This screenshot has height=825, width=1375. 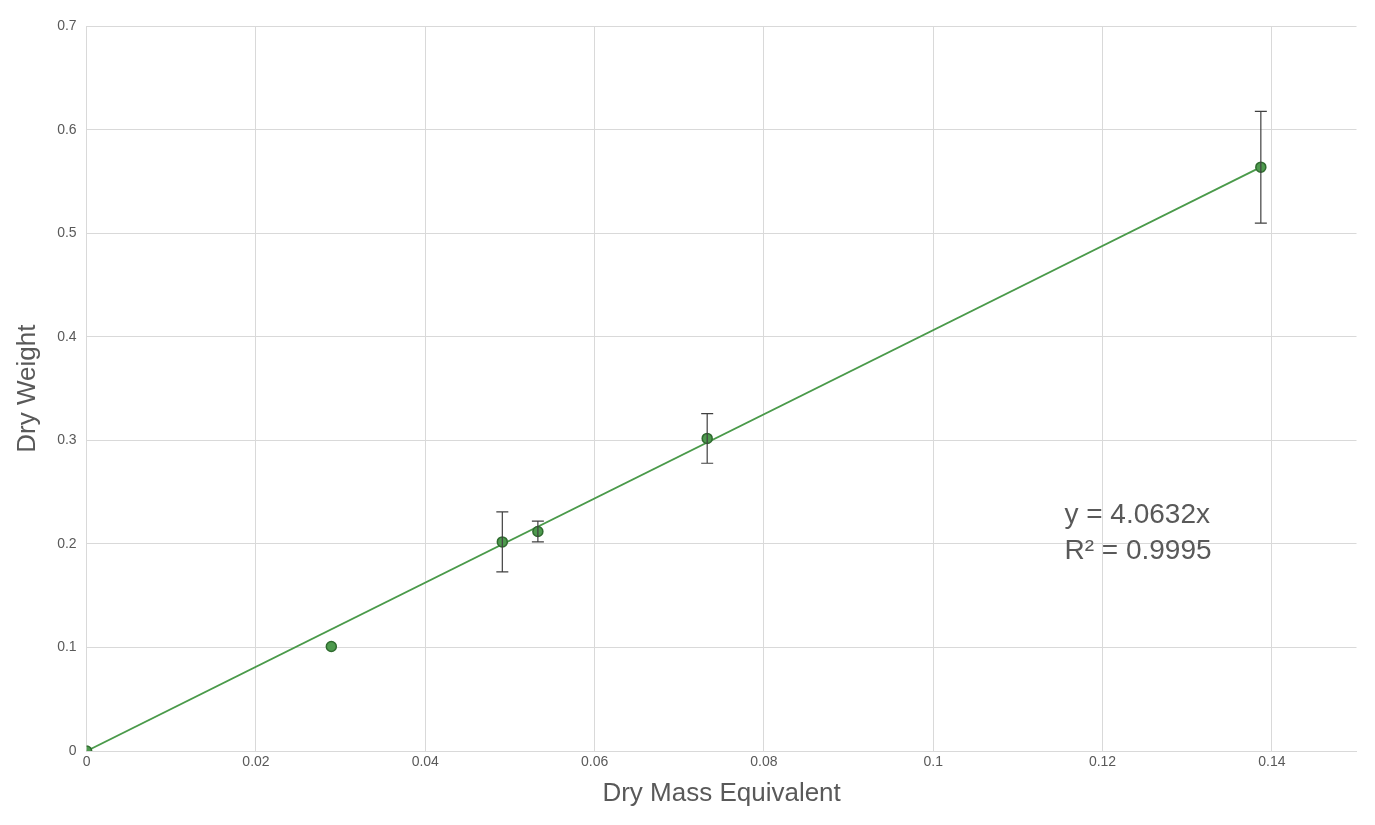 I want to click on y-tick-label: 0.3, so click(x=67, y=439).